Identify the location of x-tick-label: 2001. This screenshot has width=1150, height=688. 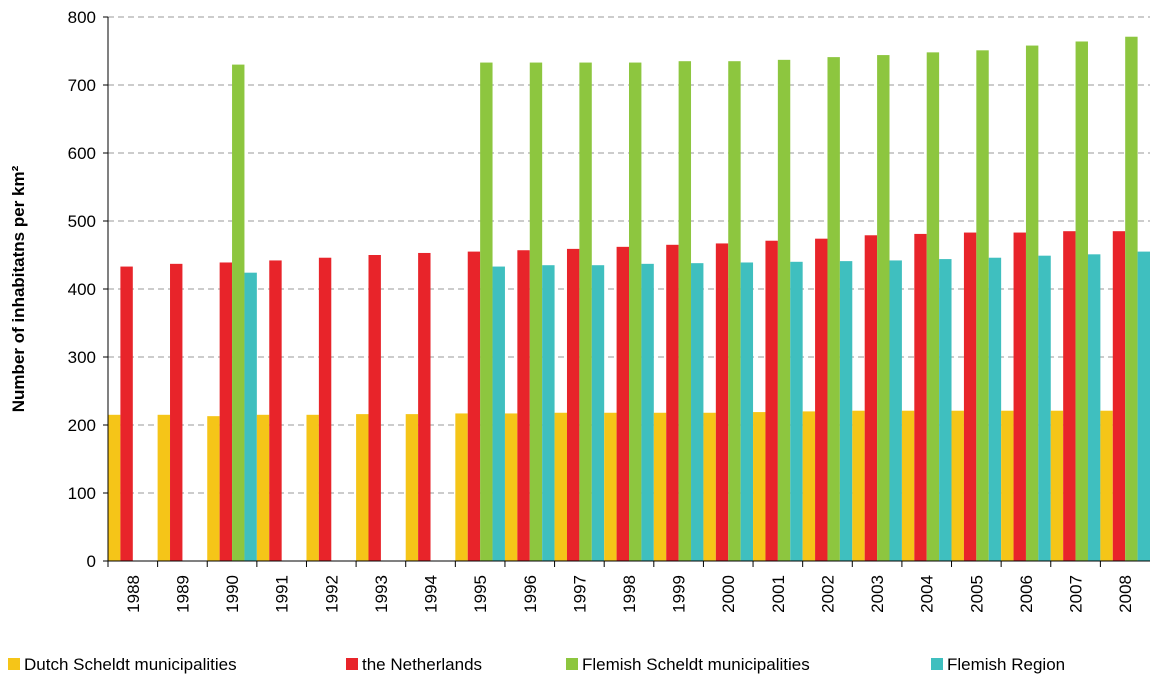
(778, 594).